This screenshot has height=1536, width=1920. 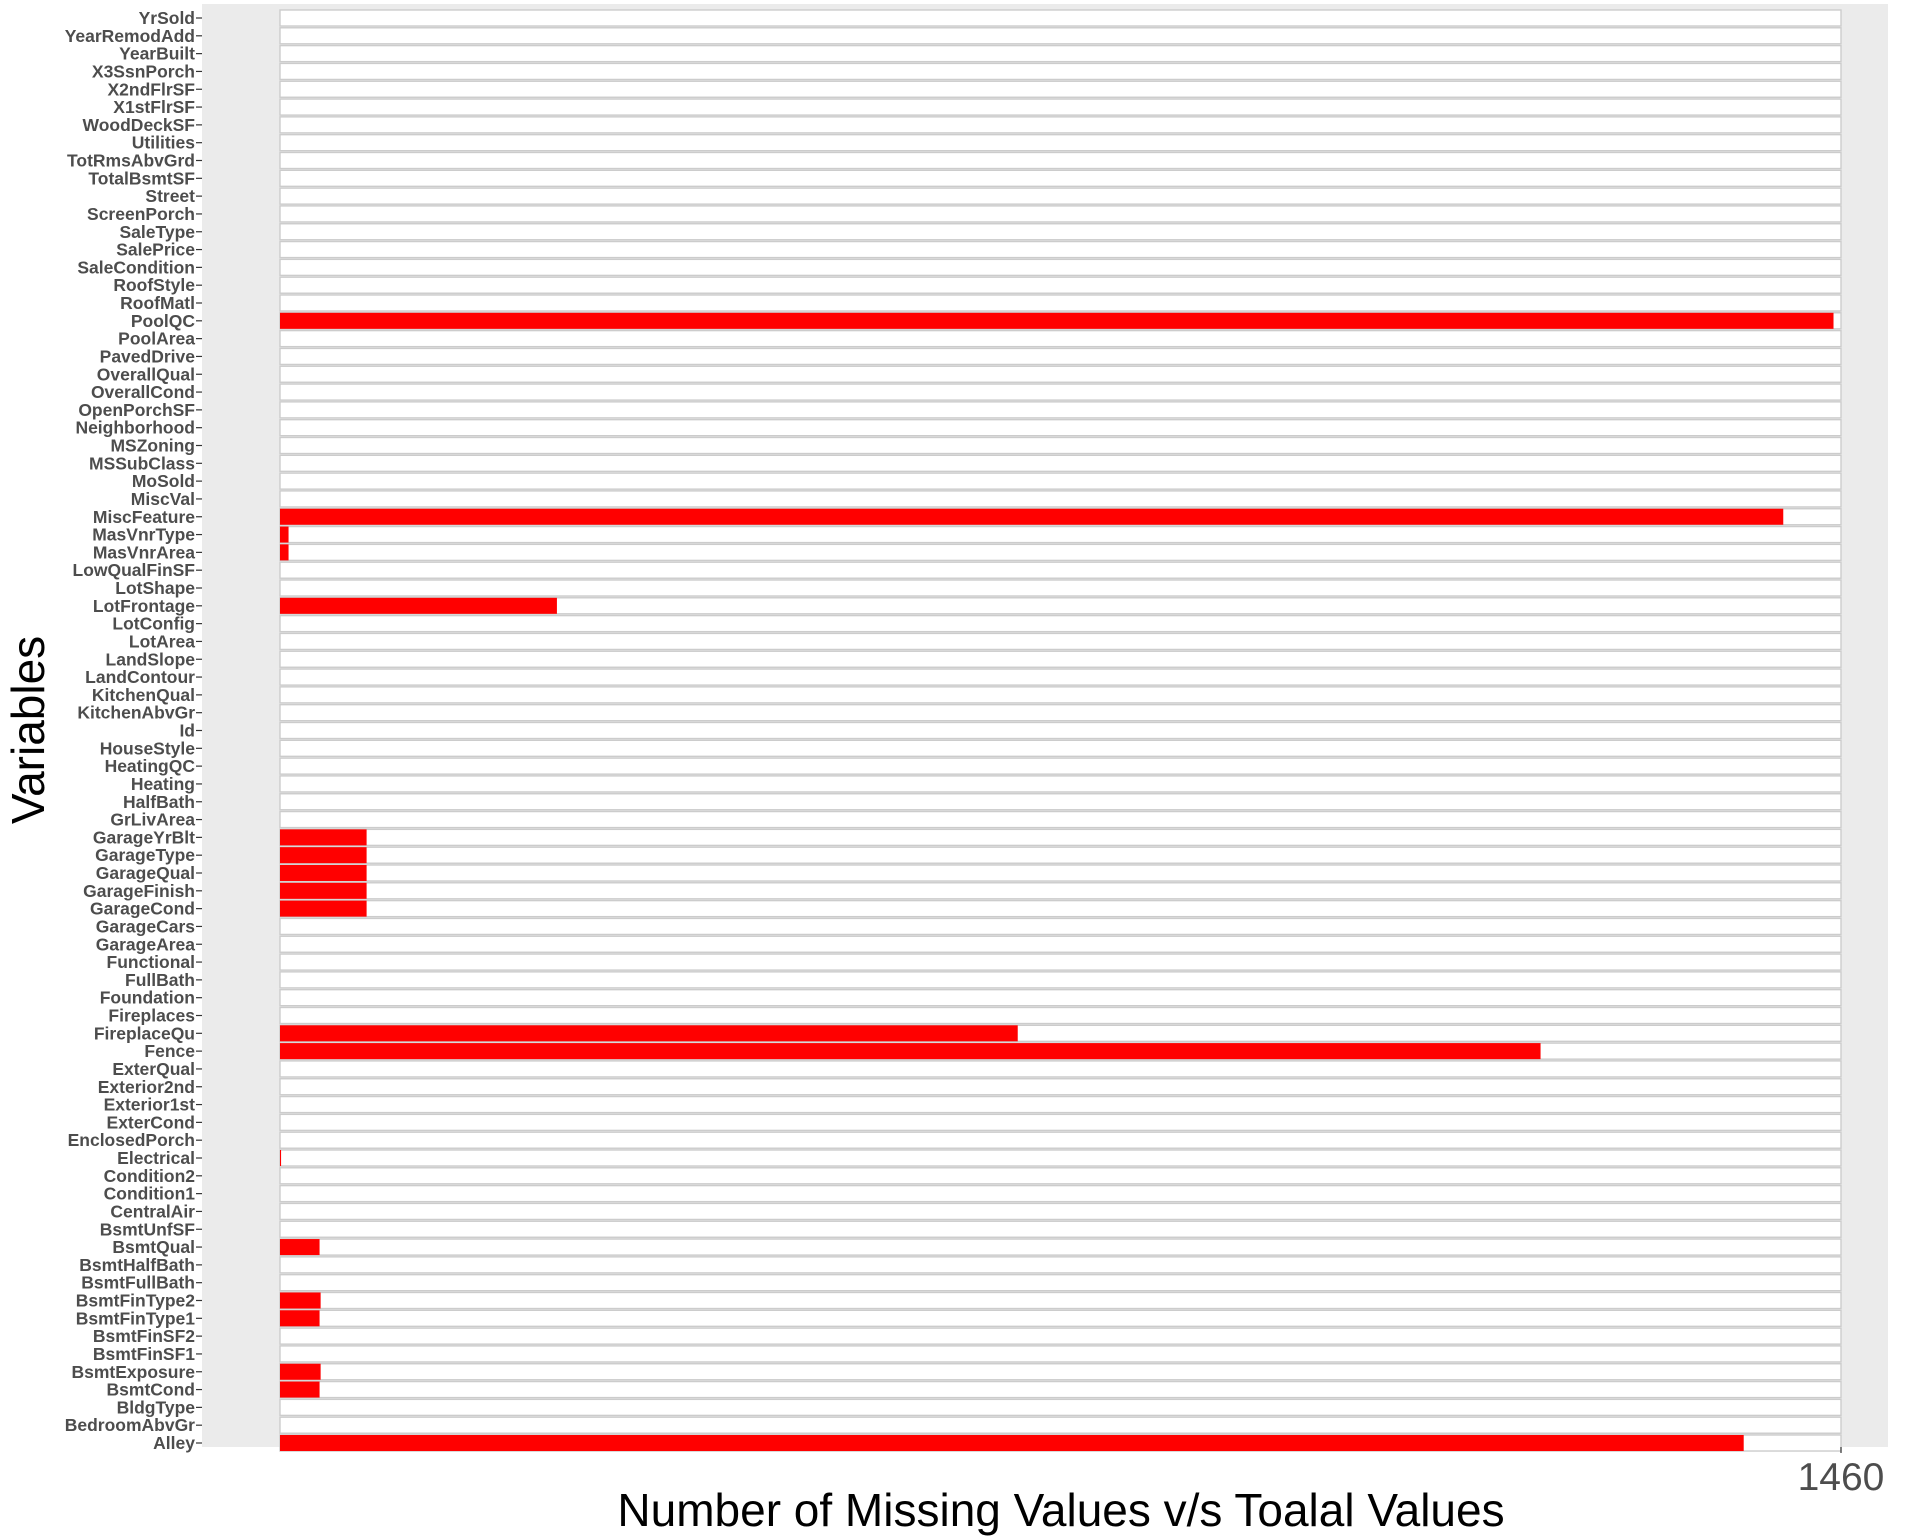 I want to click on y-tick-label-garagearea: GarageArea, so click(x=145, y=944).